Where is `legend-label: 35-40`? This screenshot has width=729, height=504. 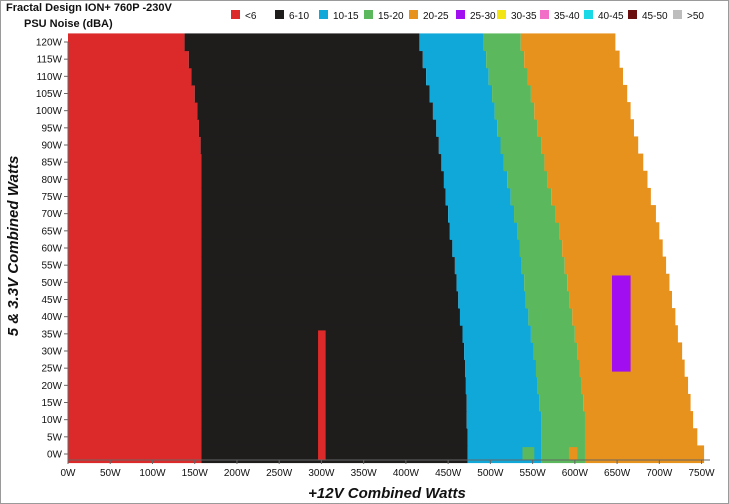 legend-label: 35-40 is located at coordinates (567, 16).